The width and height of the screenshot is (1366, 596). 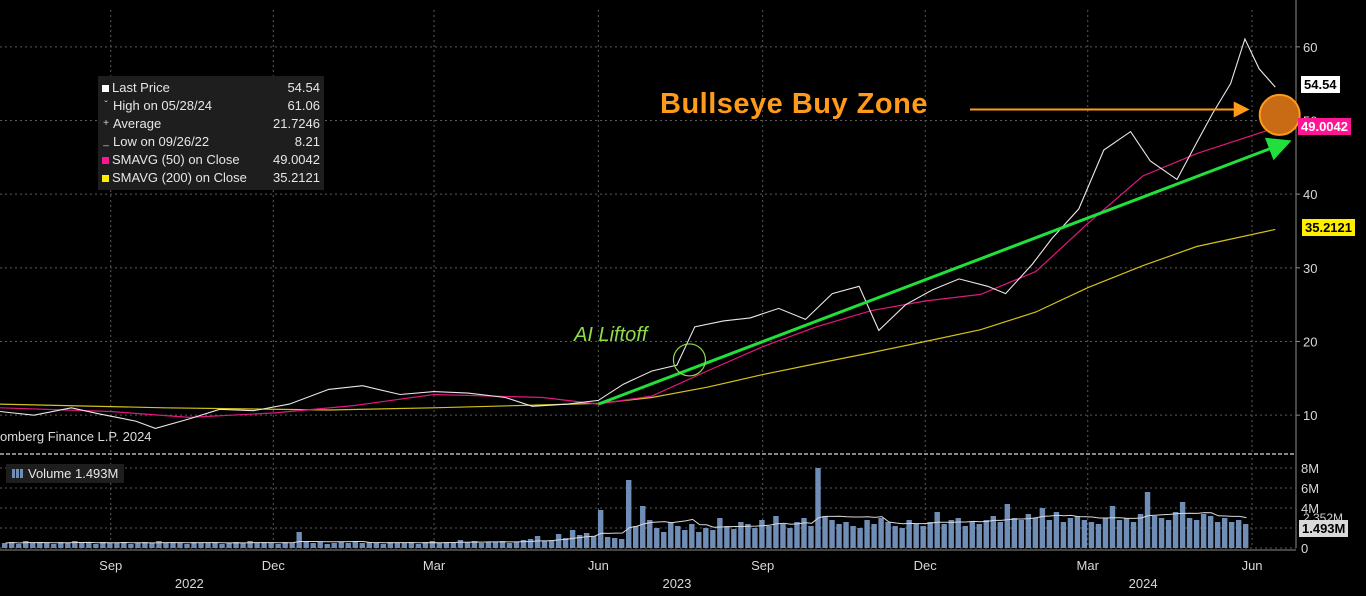 I want to click on sma200-tag: 35.2121, so click(x=1328, y=227).